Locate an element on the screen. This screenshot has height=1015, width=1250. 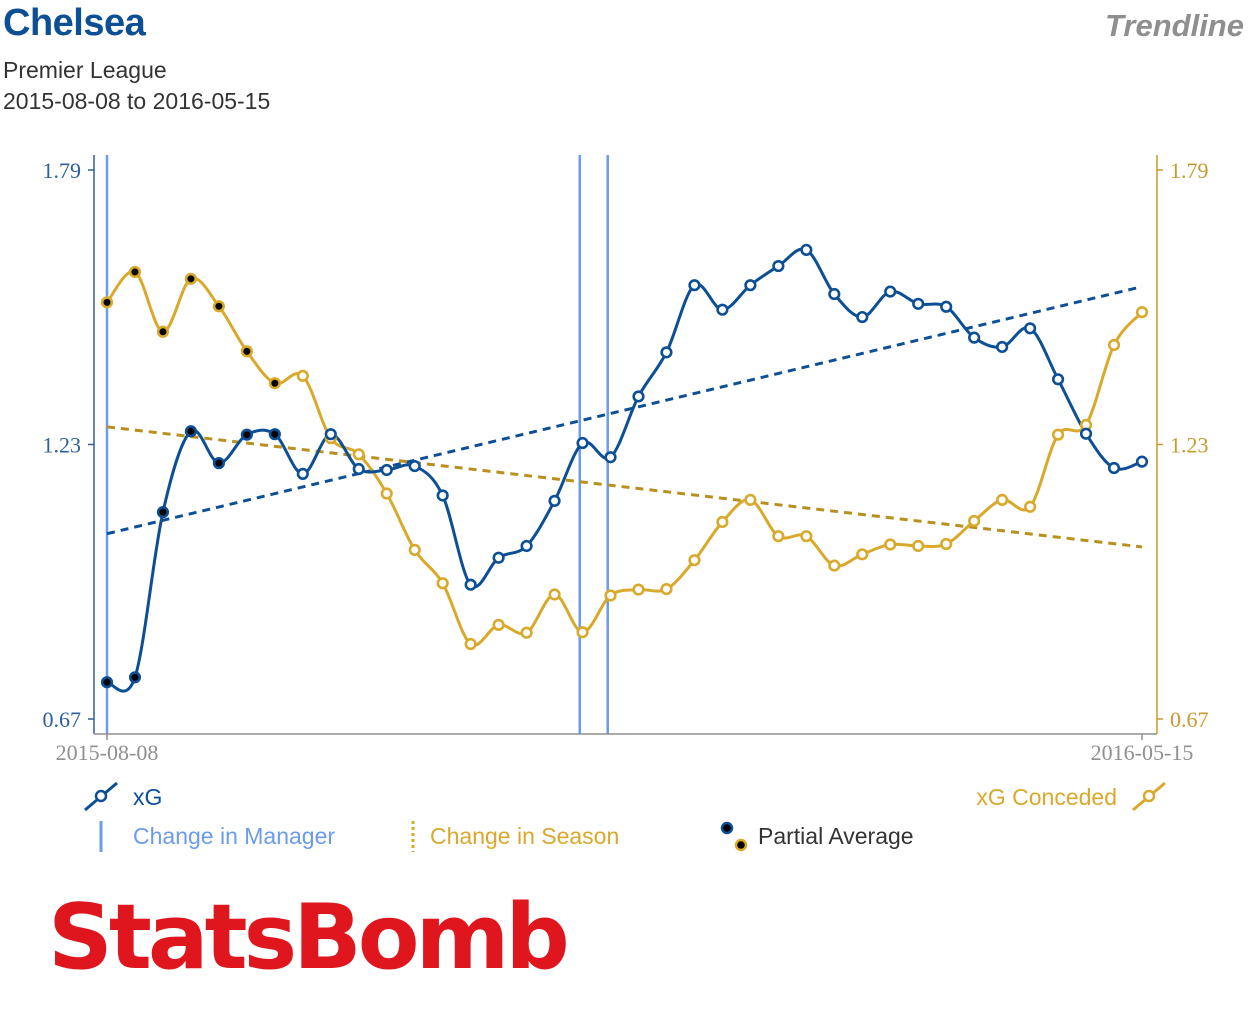
legend-xg-icon-marker is located at coordinates (101, 796).